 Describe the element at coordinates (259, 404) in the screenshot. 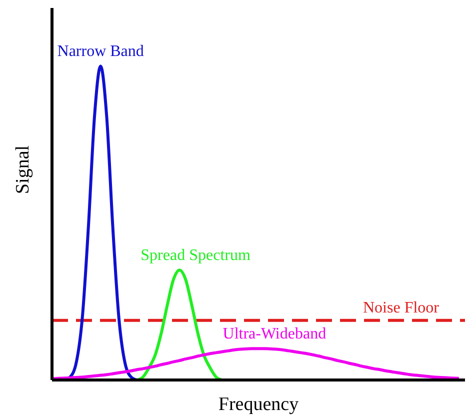

I see `x-axis-title: Frequency` at that location.